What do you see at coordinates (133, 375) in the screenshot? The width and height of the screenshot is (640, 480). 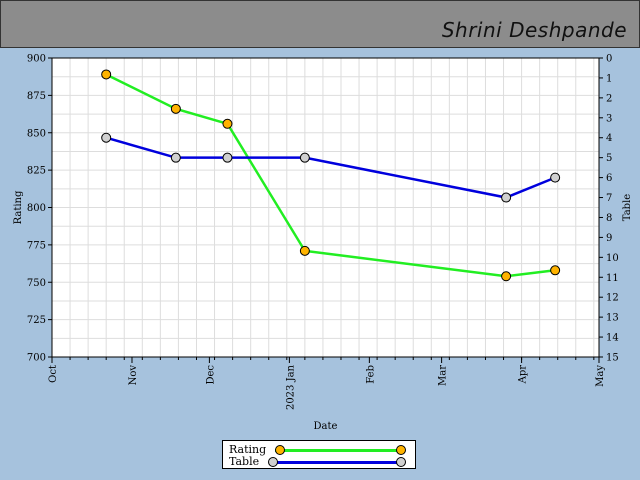 I see `x-tick-label: Nov` at bounding box center [133, 375].